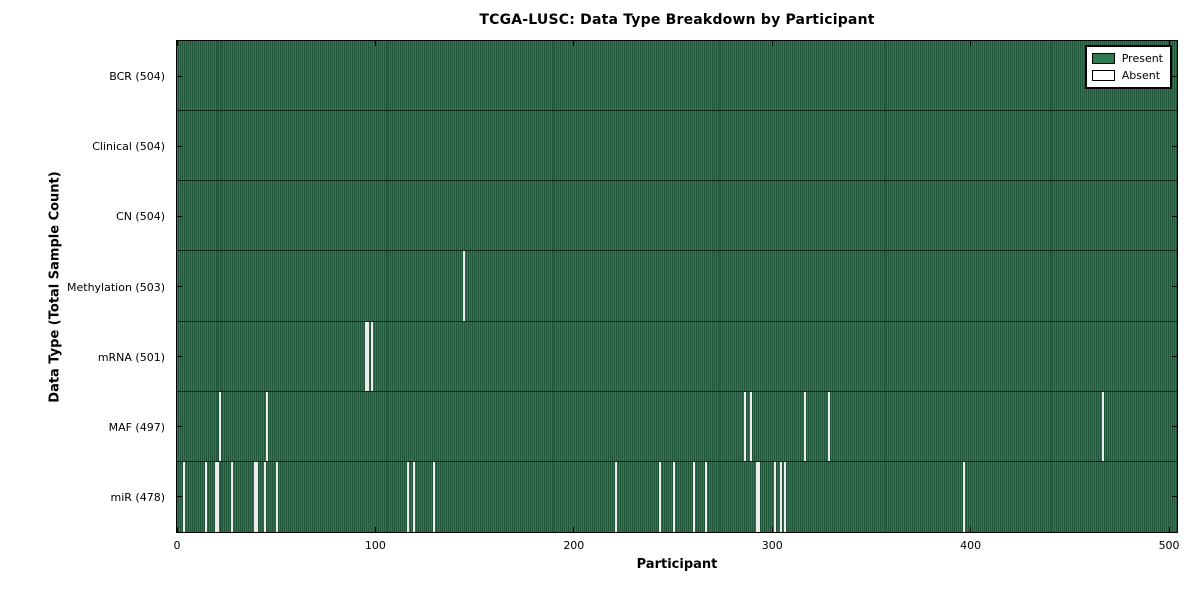 Image resolution: width=1200 pixels, height=600 pixels. I want to click on y-tick-label: BCR (504), so click(137, 77).